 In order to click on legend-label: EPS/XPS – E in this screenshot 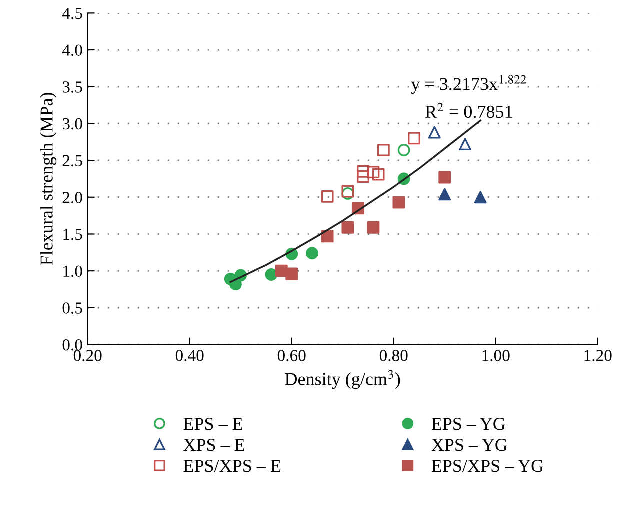, I will do `click(232, 466)`.